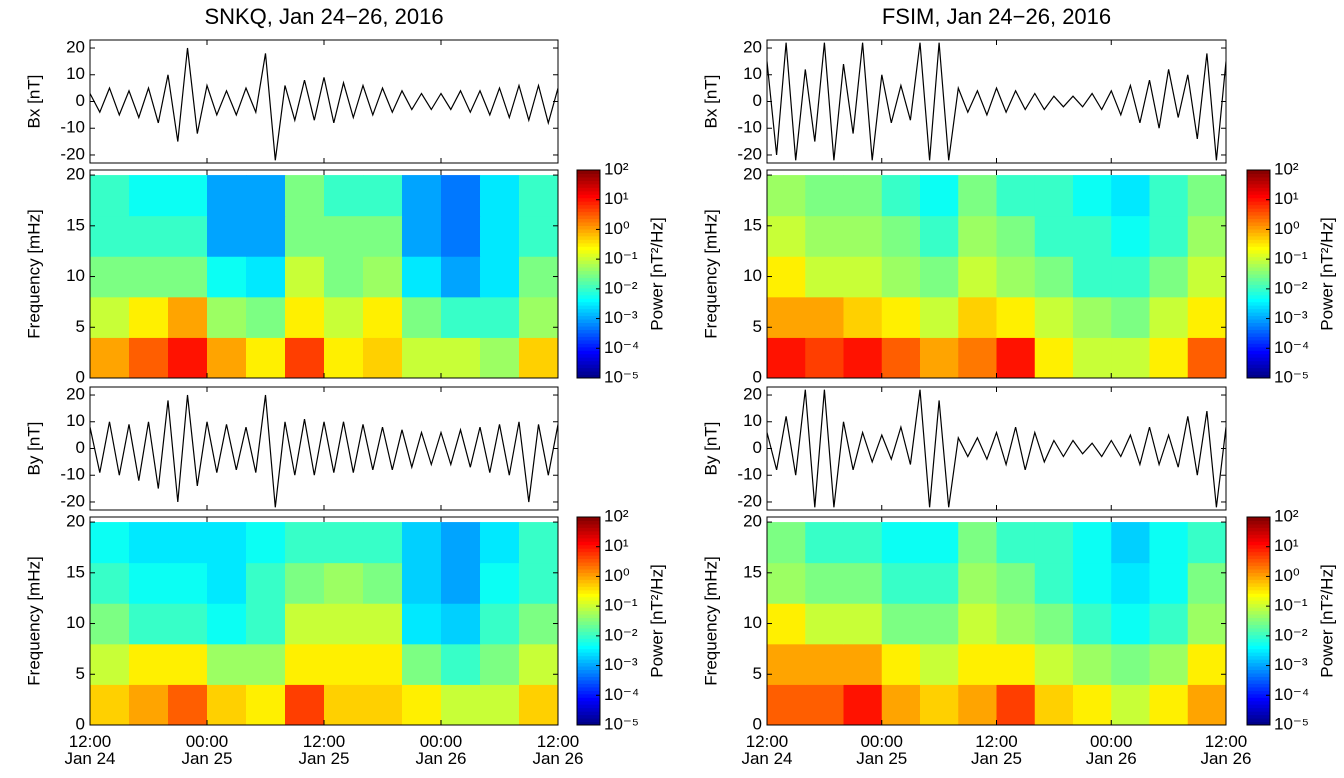 The width and height of the screenshot is (1344, 778). I want to click on y-axis-label: By [nT], so click(710, 449).